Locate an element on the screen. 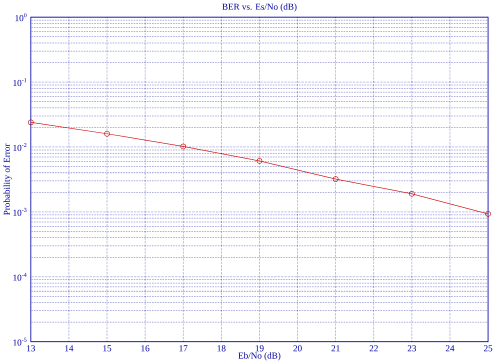 The height and width of the screenshot is (364, 496). x-tick-label: 13 is located at coordinates (31, 348).